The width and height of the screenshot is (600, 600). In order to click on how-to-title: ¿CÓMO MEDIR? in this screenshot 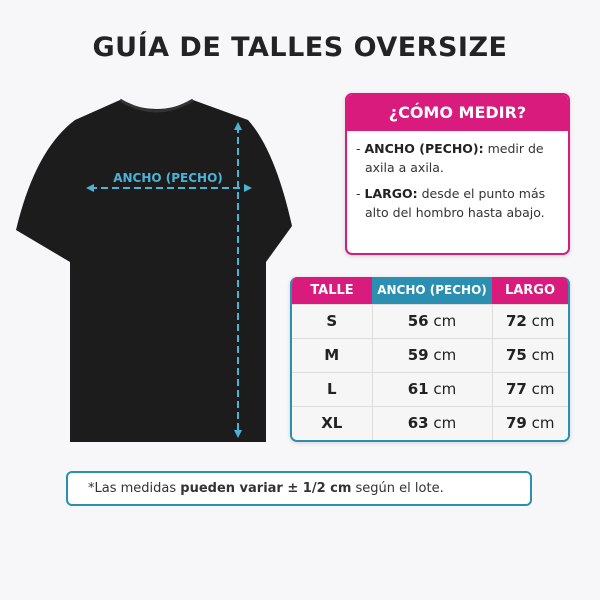, I will do `click(457, 113)`.